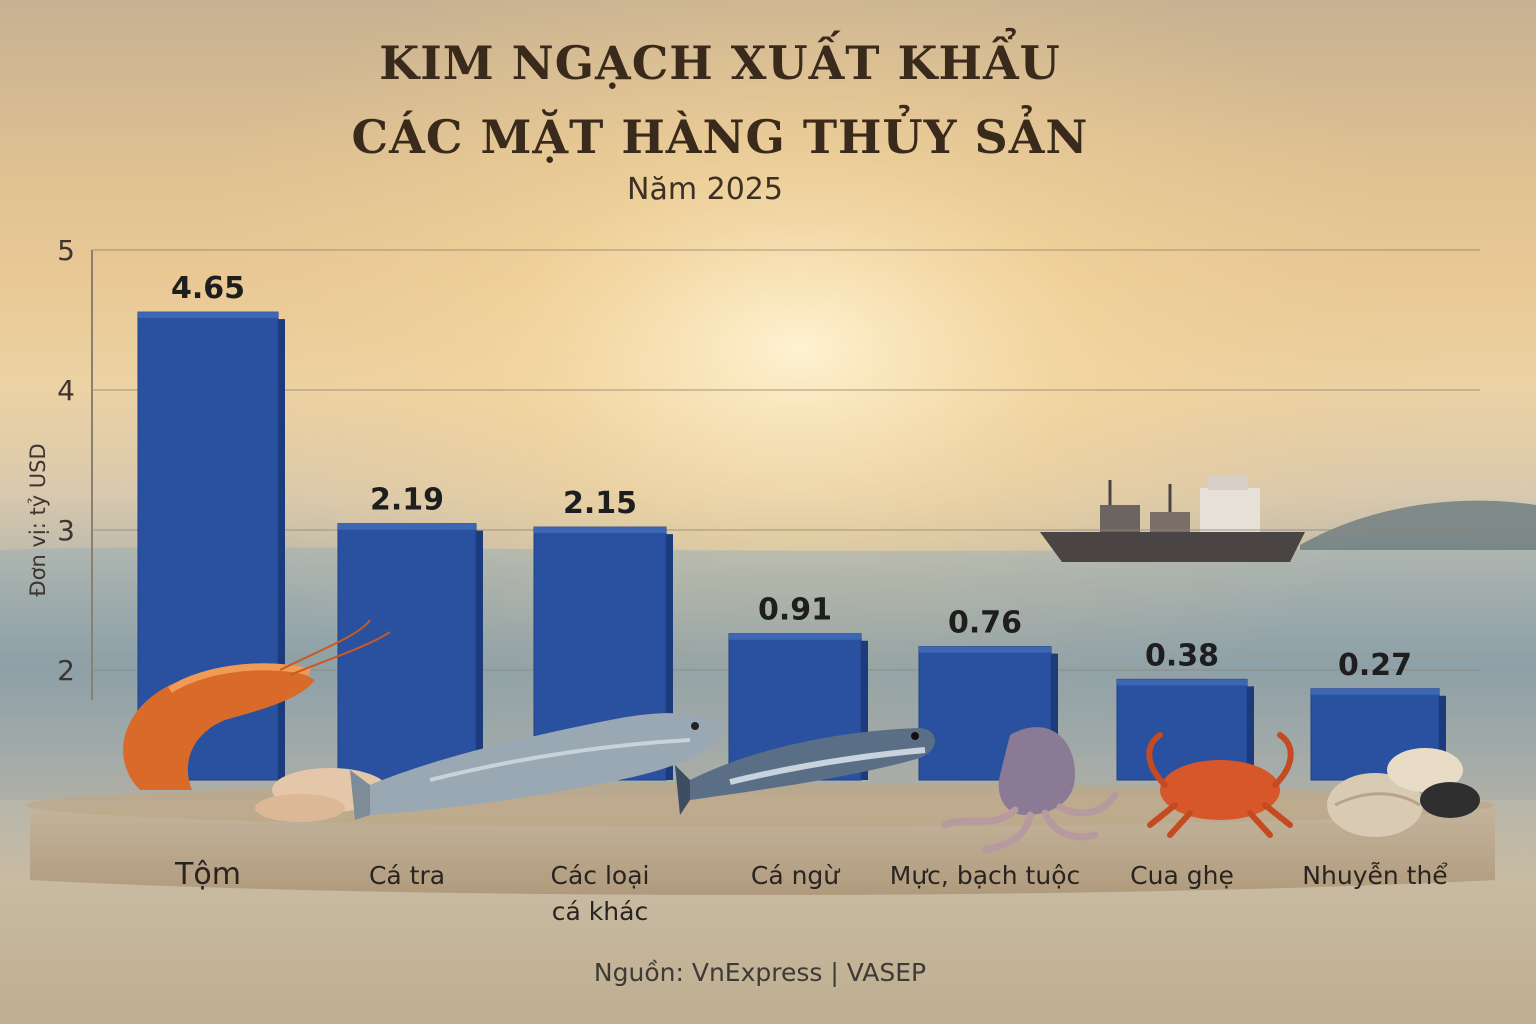  I want to click on category-label: Tộm, so click(207, 874).